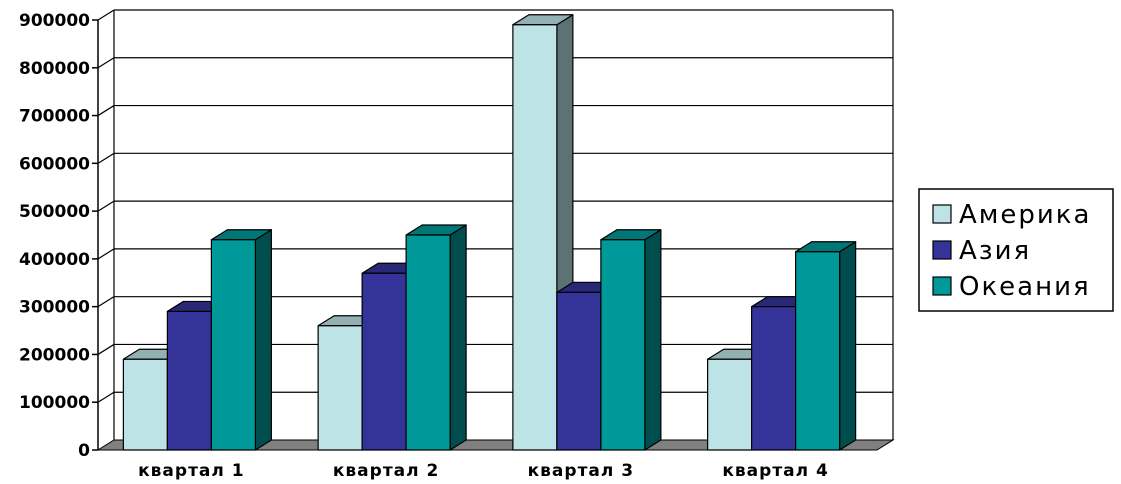  What do you see at coordinates (1025, 215) in the screenshot?
I see `legend-entry: Америка` at bounding box center [1025, 215].